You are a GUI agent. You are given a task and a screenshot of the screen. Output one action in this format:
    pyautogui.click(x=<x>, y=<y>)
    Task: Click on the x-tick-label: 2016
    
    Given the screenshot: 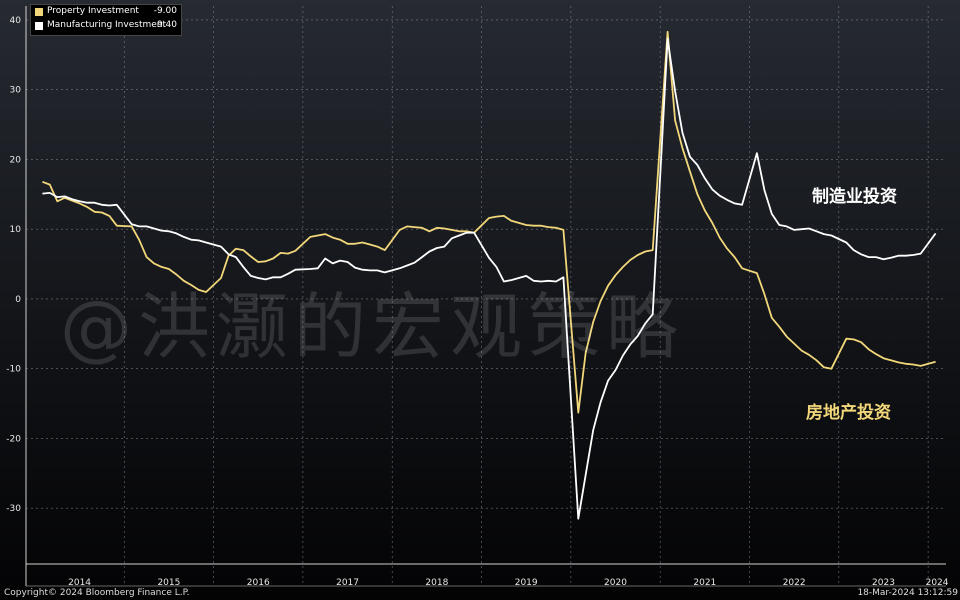 What is the action you would take?
    pyautogui.click(x=258, y=583)
    